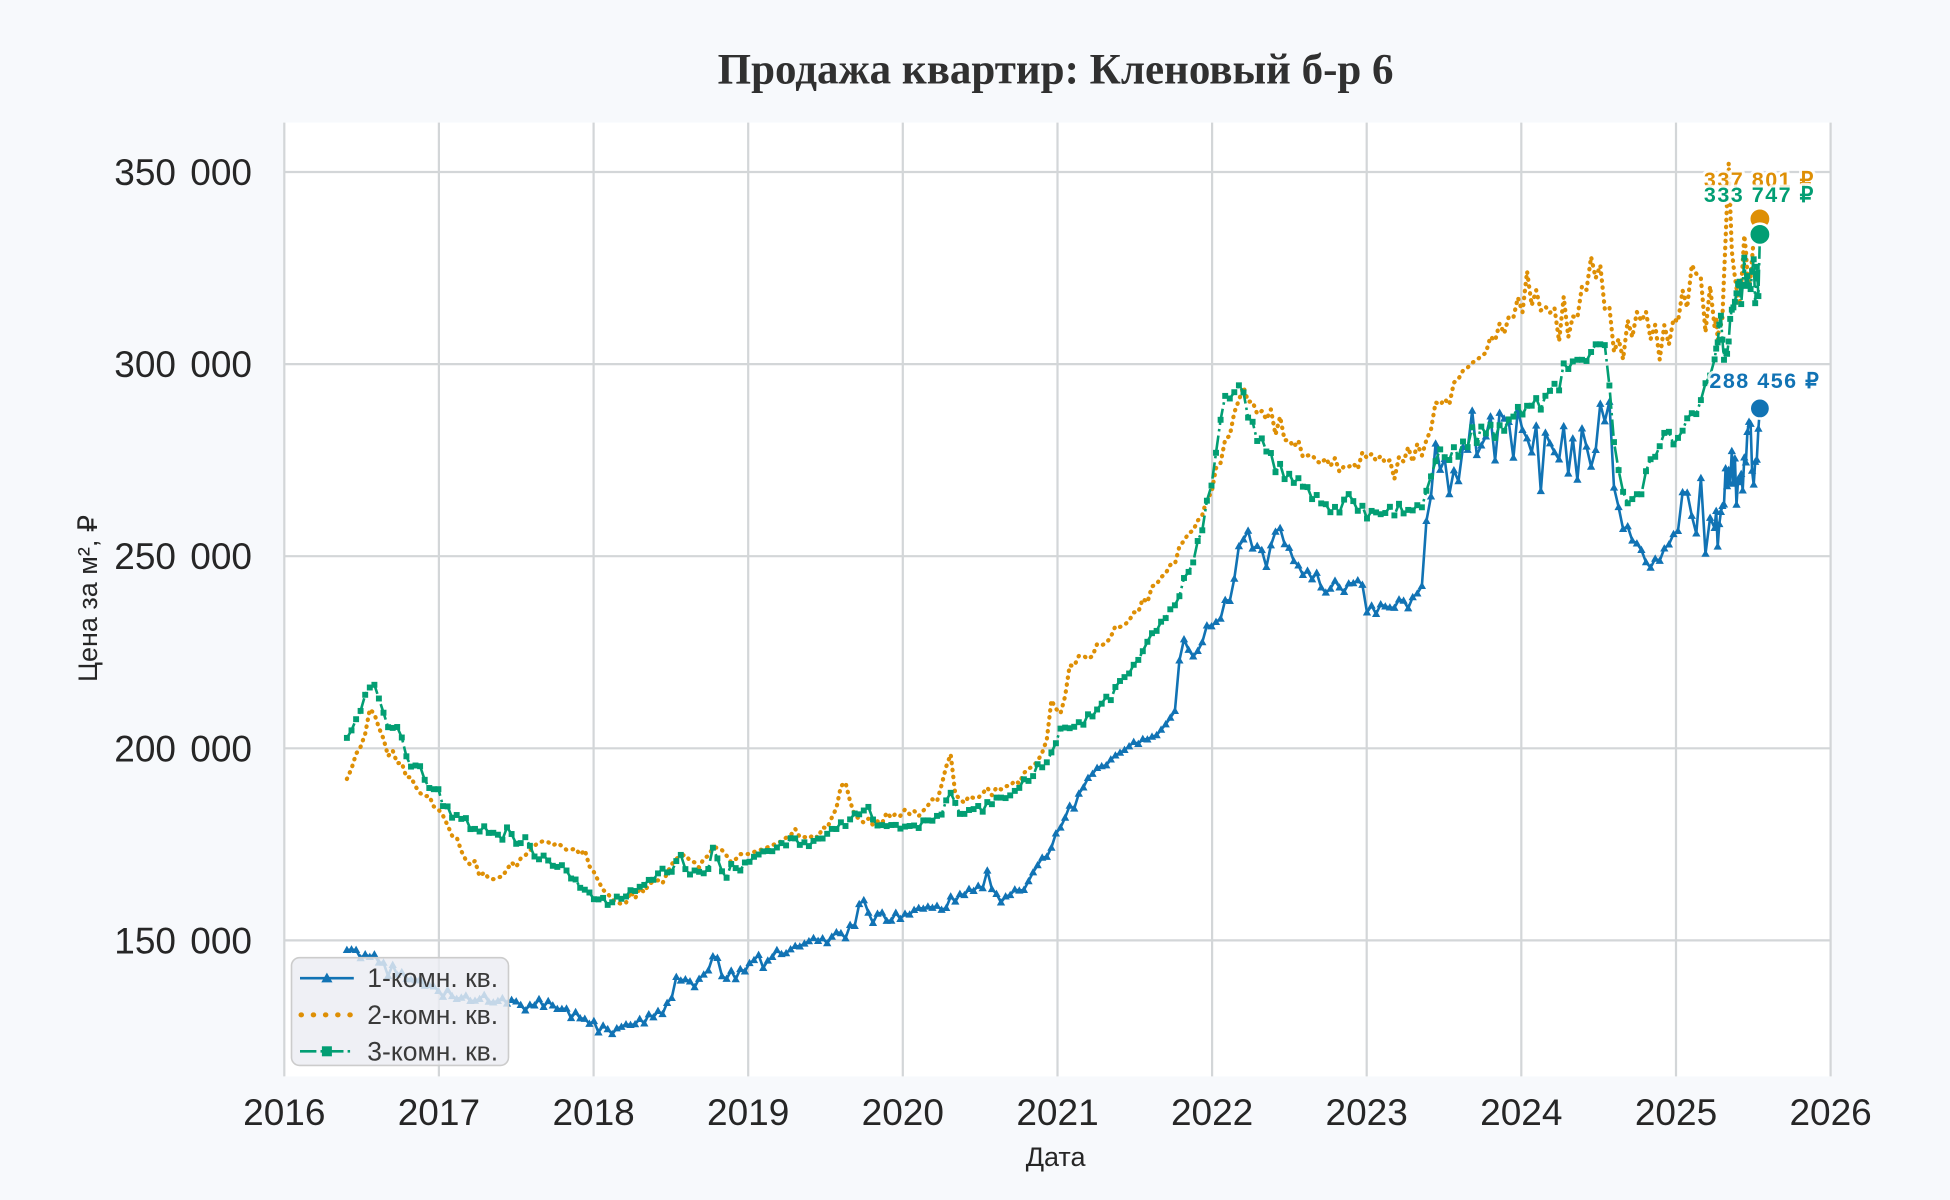 This screenshot has width=1950, height=1200. Describe the element at coordinates (1759, 195) in the screenshot. I see `svg-text: 333 747 ₽` at that location.